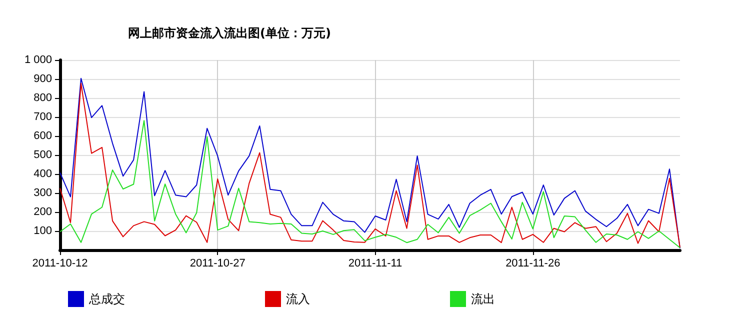 The image size is (740, 330). Describe the element at coordinates (43, 136) in the screenshot. I see `y-tick-label: 600` at that location.